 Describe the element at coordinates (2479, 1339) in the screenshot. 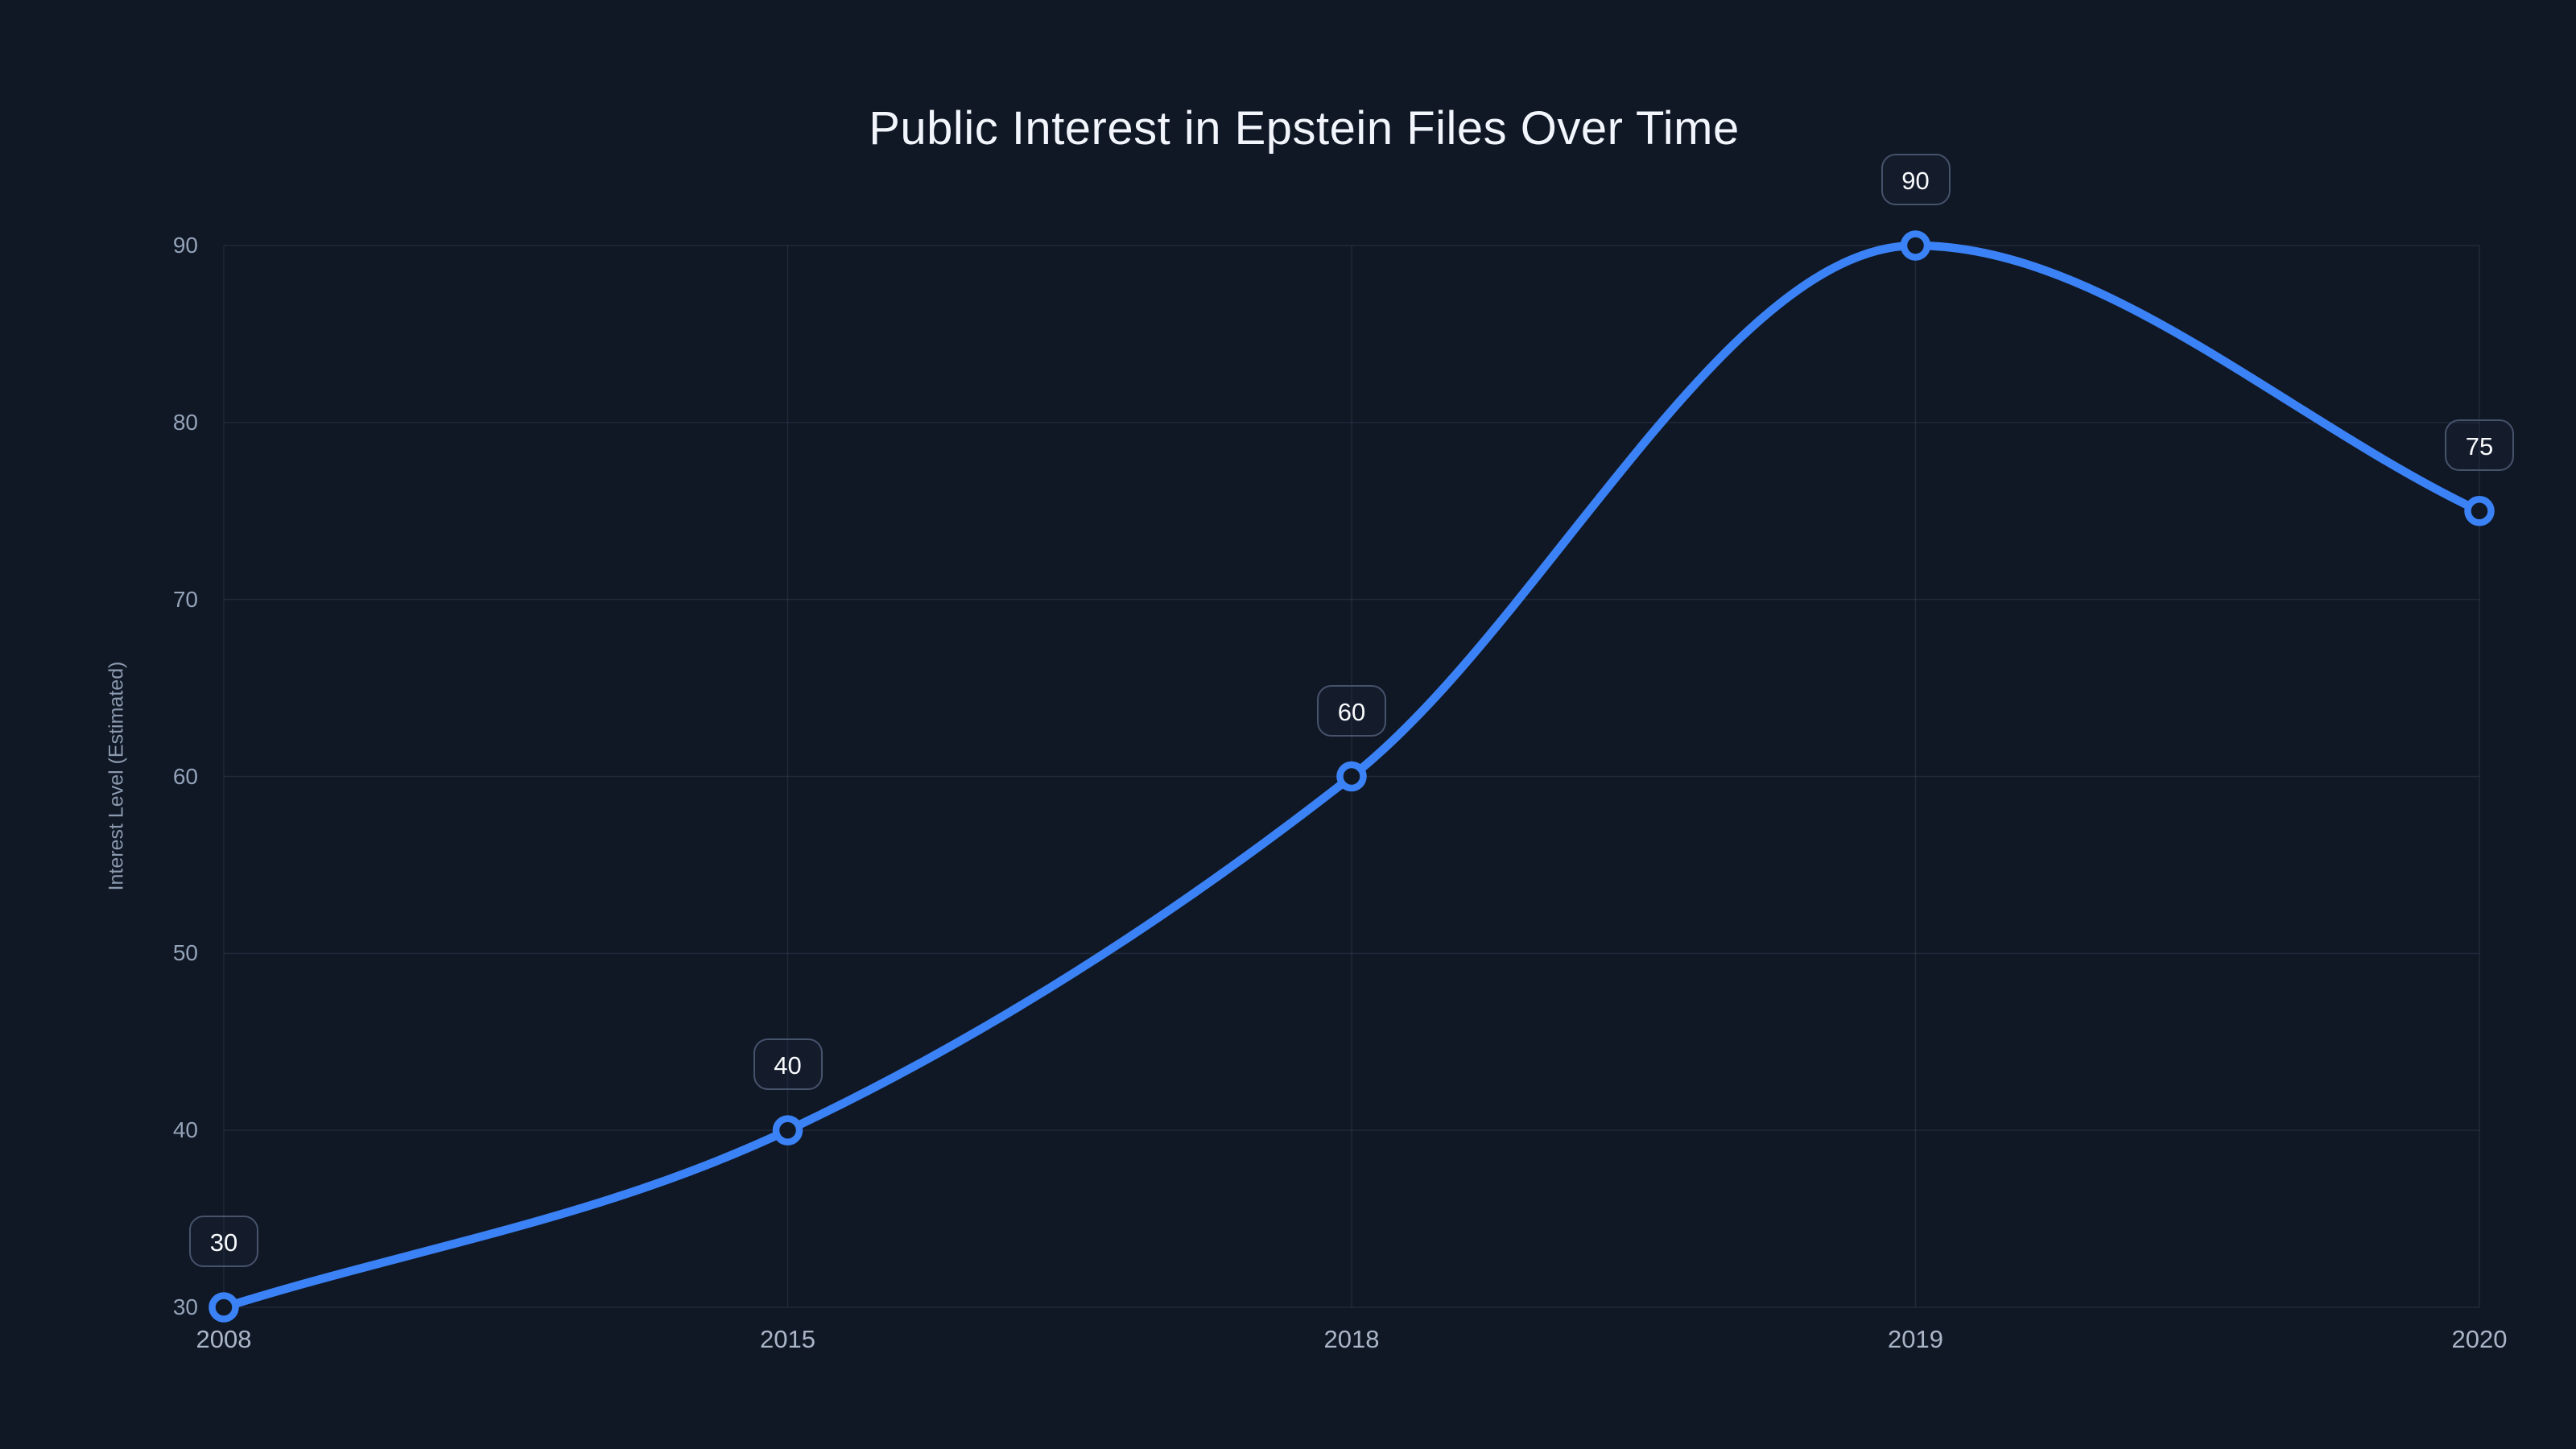

I see `x-tick-label: 2020` at that location.